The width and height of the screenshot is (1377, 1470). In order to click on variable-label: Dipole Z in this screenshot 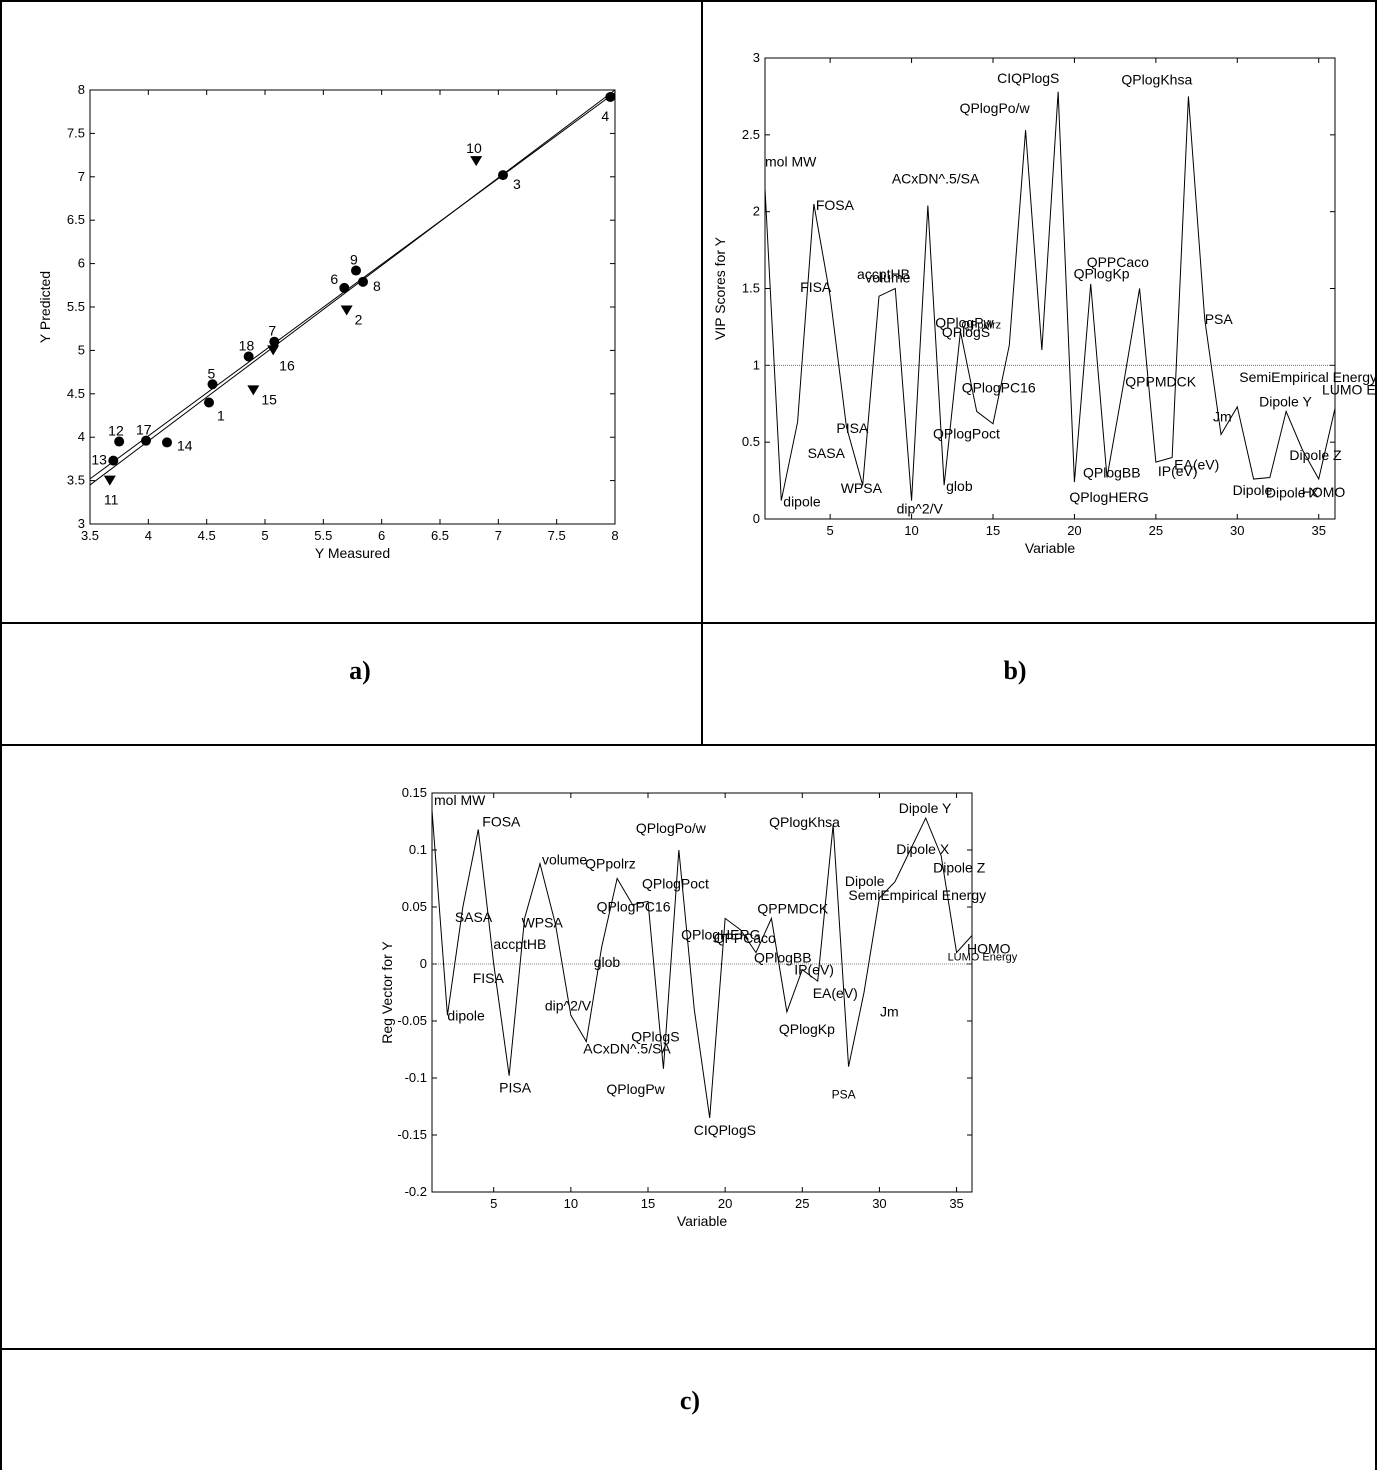, I will do `click(959, 868)`.